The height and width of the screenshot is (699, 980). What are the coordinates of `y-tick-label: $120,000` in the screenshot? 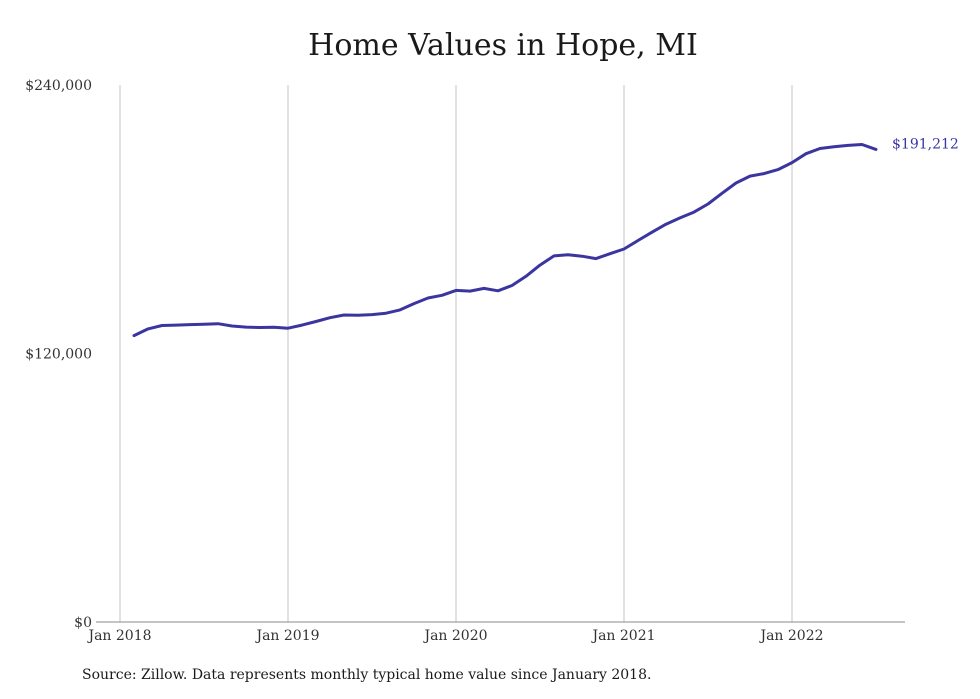 It's located at (58, 355).